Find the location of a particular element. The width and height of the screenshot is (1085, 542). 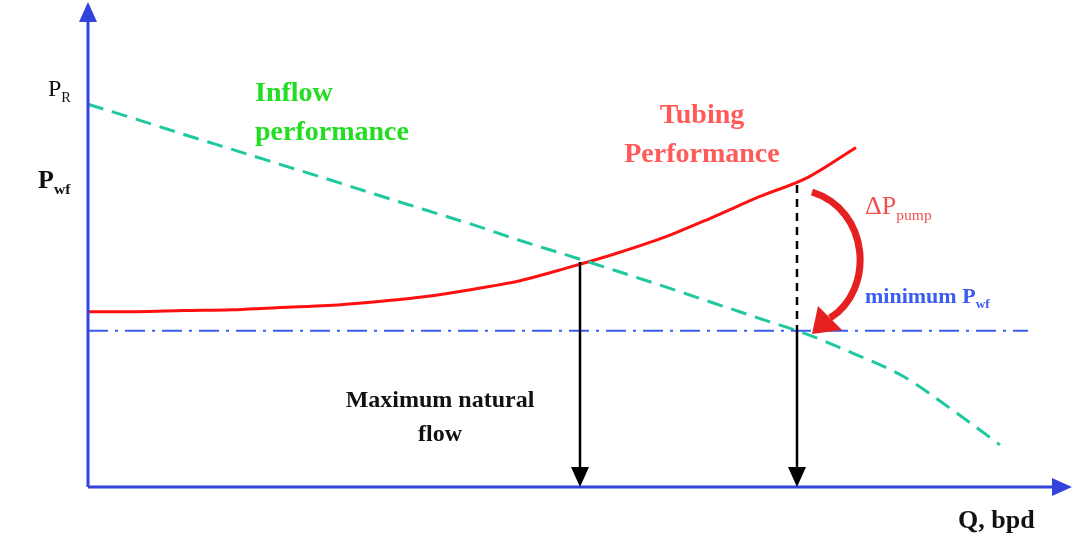

annotation: Maximum natural flow is located at coordinates (440, 416).